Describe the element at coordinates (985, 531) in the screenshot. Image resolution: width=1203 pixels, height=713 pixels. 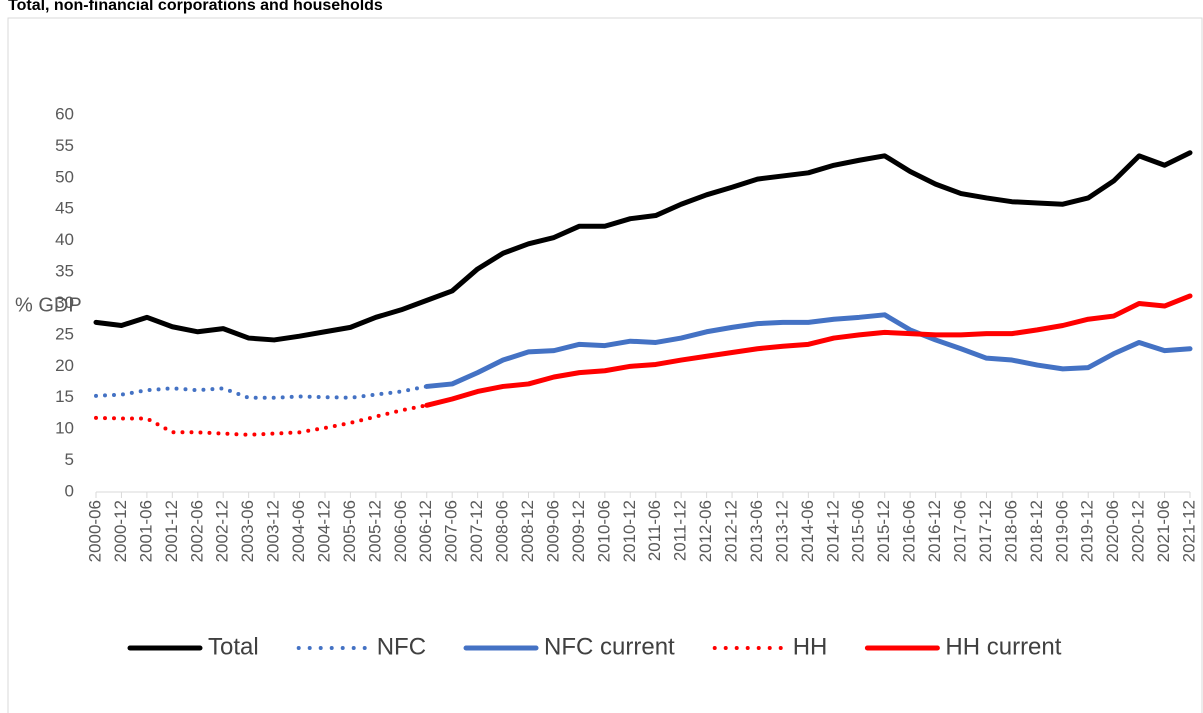
I see `x-tick-label: 2017-12` at that location.